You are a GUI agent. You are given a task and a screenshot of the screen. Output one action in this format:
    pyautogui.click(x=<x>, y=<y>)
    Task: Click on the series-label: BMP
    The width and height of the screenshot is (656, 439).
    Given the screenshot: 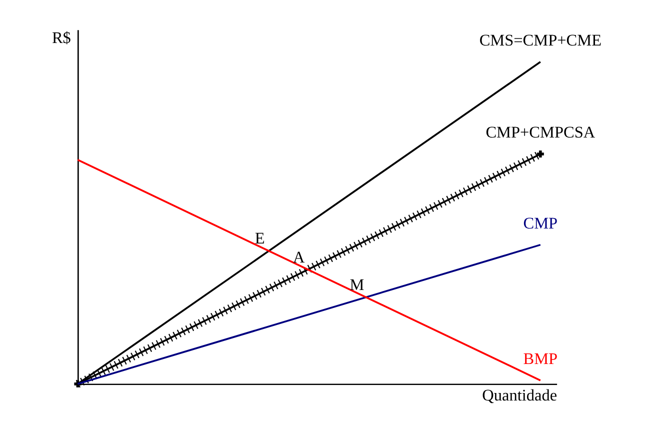 What is the action you would take?
    pyautogui.click(x=540, y=359)
    